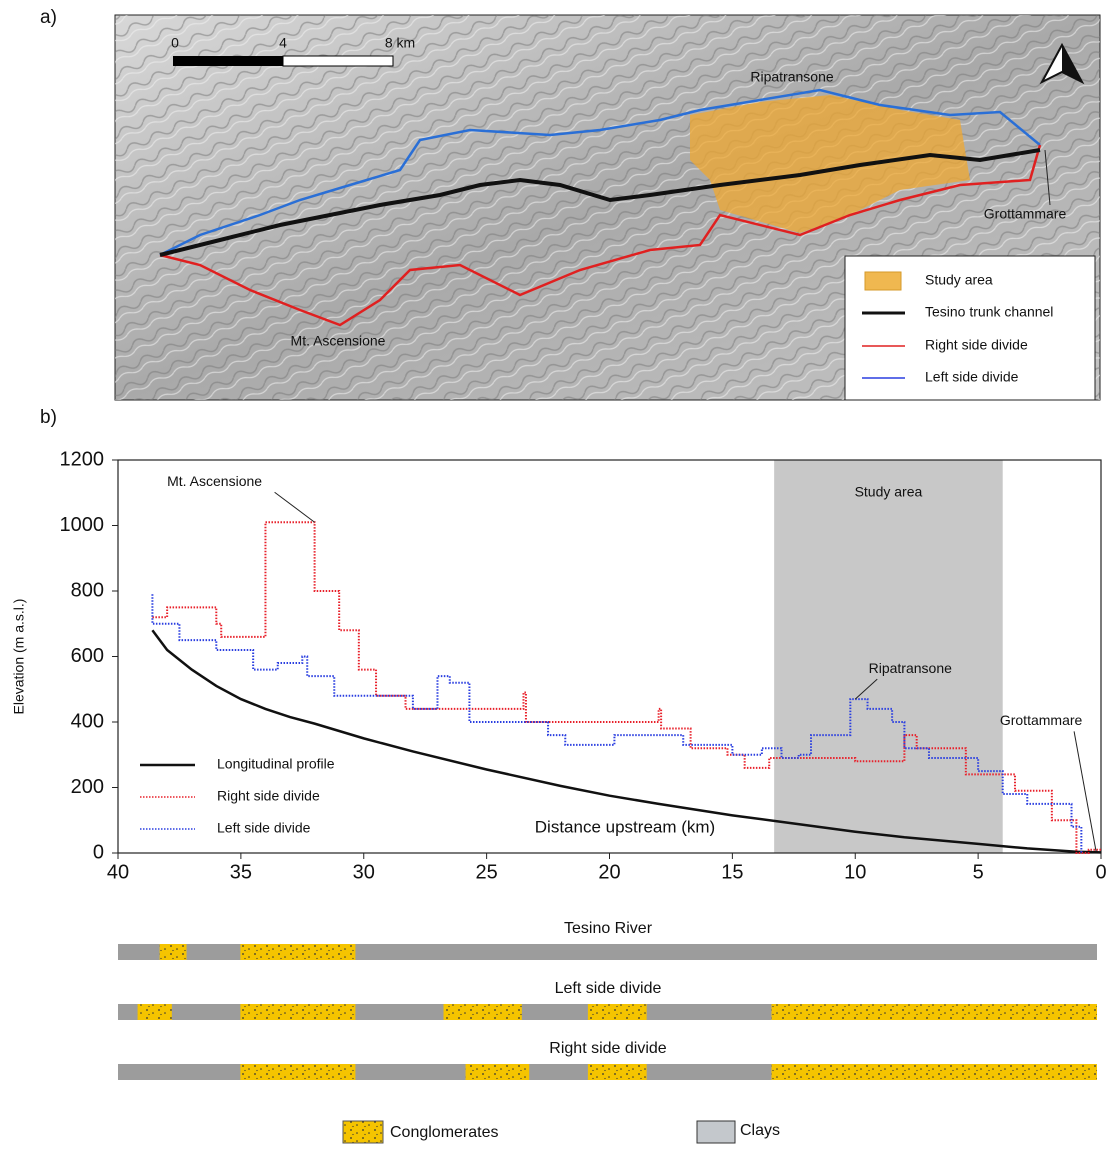  Describe the element at coordinates (444, 1132) in the screenshot. I see `legend-label: Conglomerates` at that location.